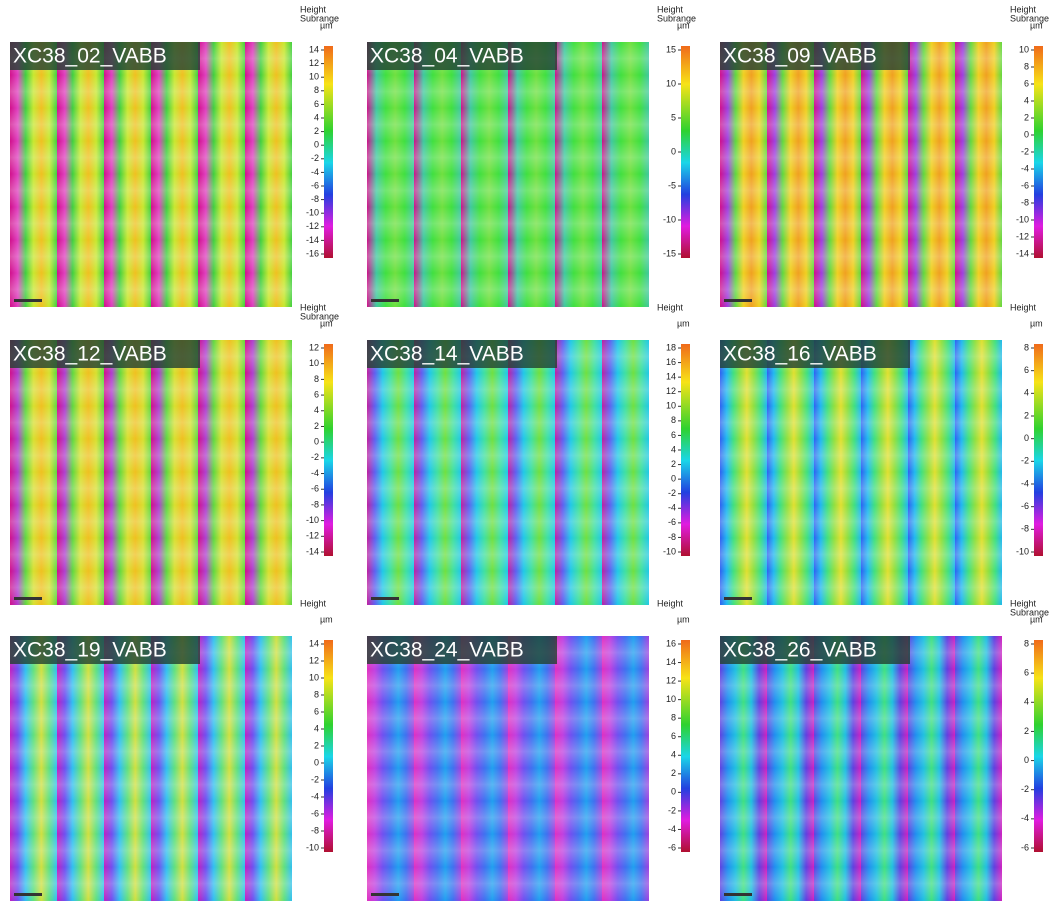 Image resolution: width=1063 pixels, height=907 pixels. I want to click on colorbar-tick-label: 5, so click(673, 117).